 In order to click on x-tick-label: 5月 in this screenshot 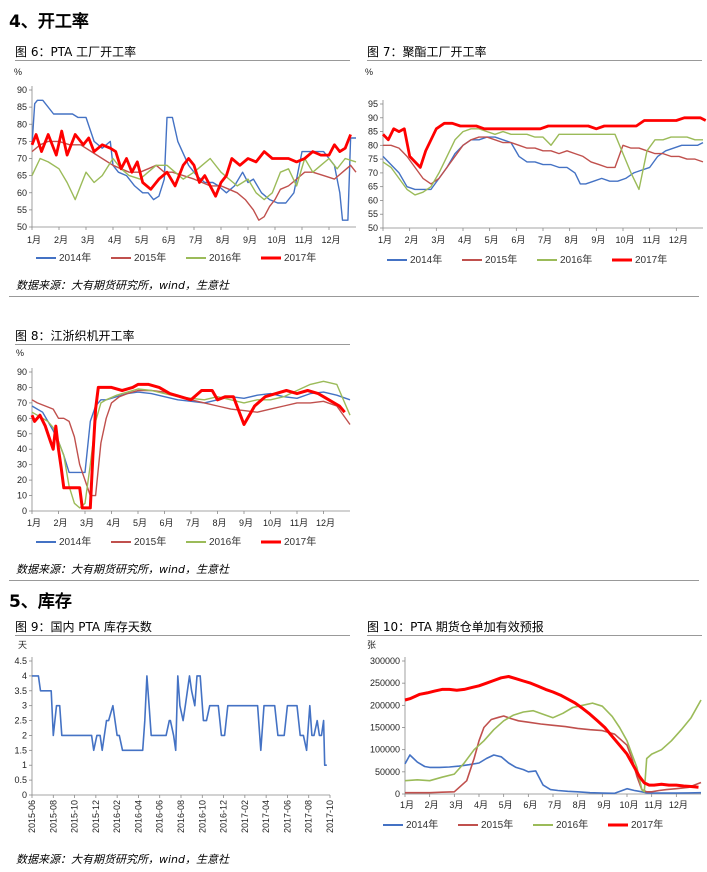, I will do `click(142, 240)`.